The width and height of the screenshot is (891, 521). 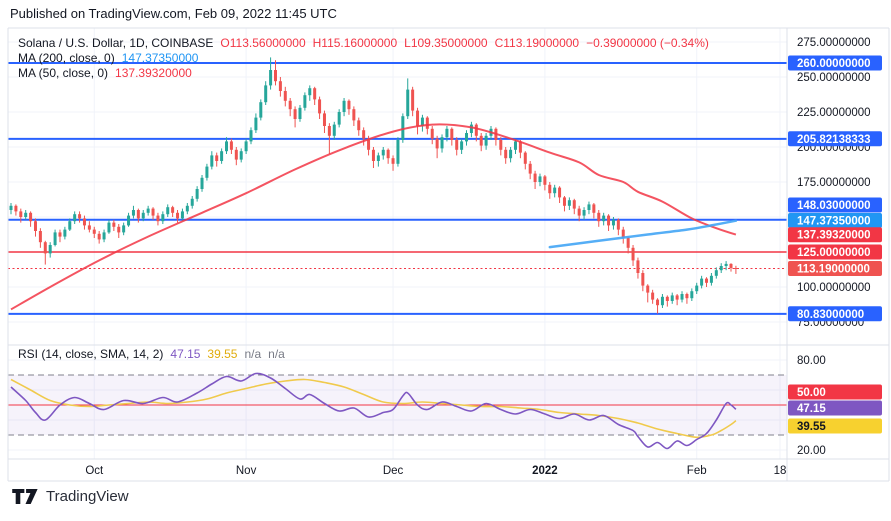 What do you see at coordinates (834, 236) in the screenshot?
I see `svg-text: 137.39320000` at bounding box center [834, 236].